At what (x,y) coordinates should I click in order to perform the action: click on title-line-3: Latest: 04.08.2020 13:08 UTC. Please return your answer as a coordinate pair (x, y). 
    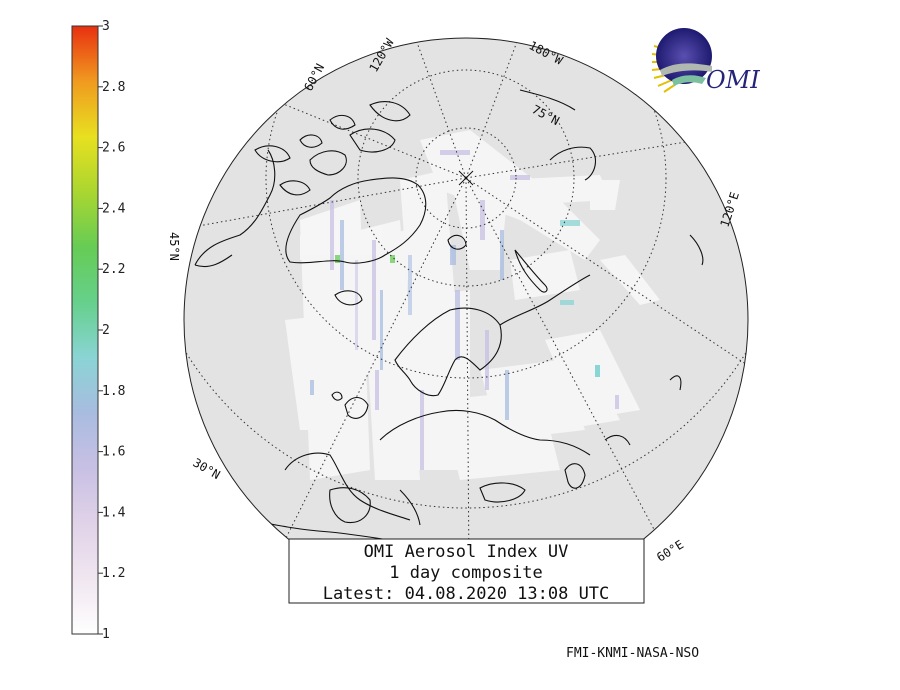
    Looking at the image, I should click on (466, 594).